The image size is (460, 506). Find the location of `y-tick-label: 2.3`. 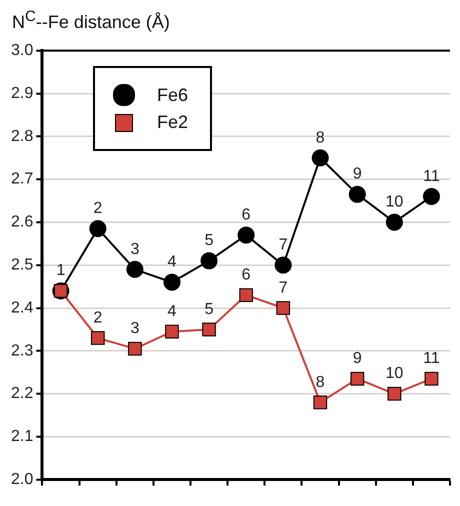

y-tick-label: 2.3 is located at coordinates (22, 351).